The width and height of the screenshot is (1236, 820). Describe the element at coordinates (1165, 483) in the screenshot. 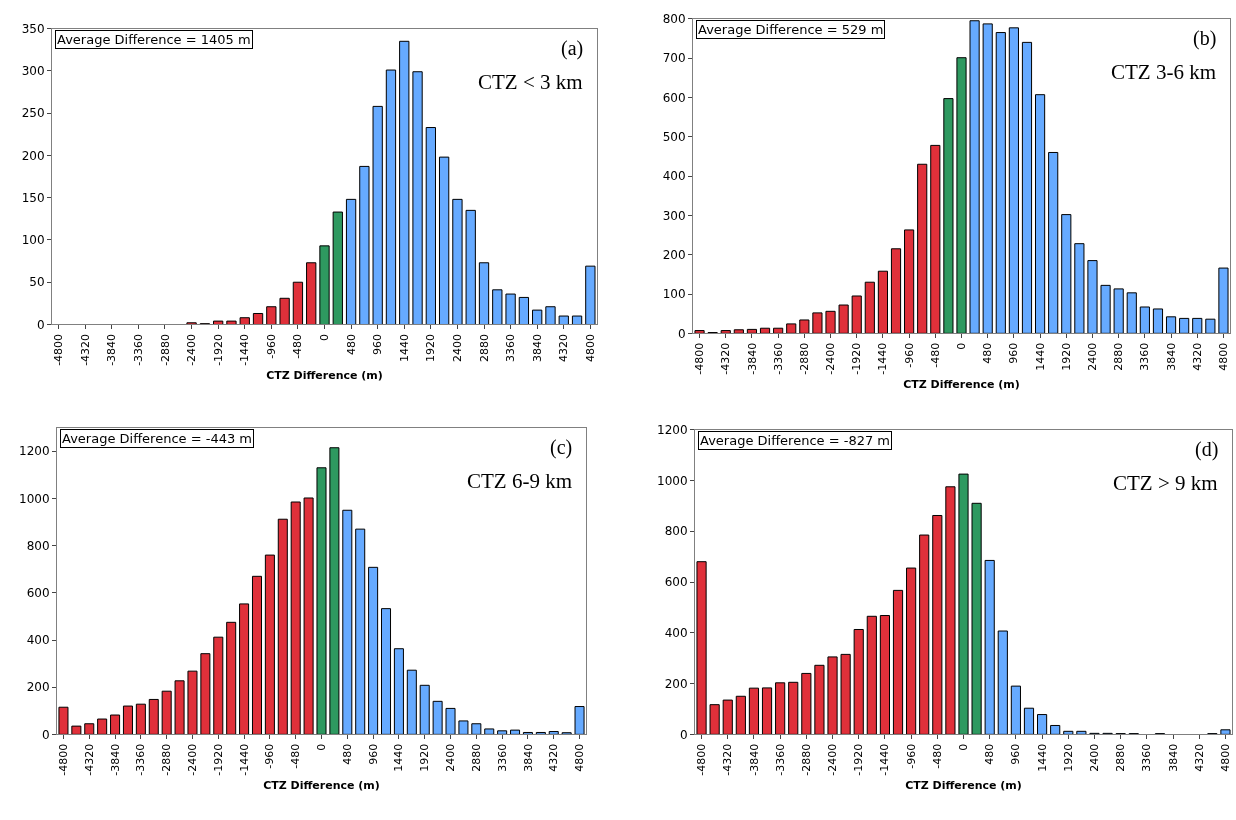

I see `annotation: CTZ > 9 km` at that location.